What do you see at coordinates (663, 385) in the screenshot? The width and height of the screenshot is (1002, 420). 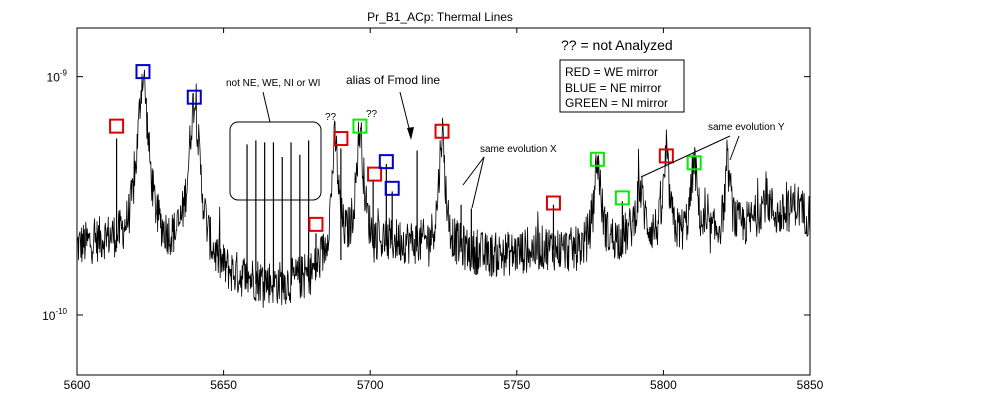 I see `x-tick-label: 5800` at bounding box center [663, 385].